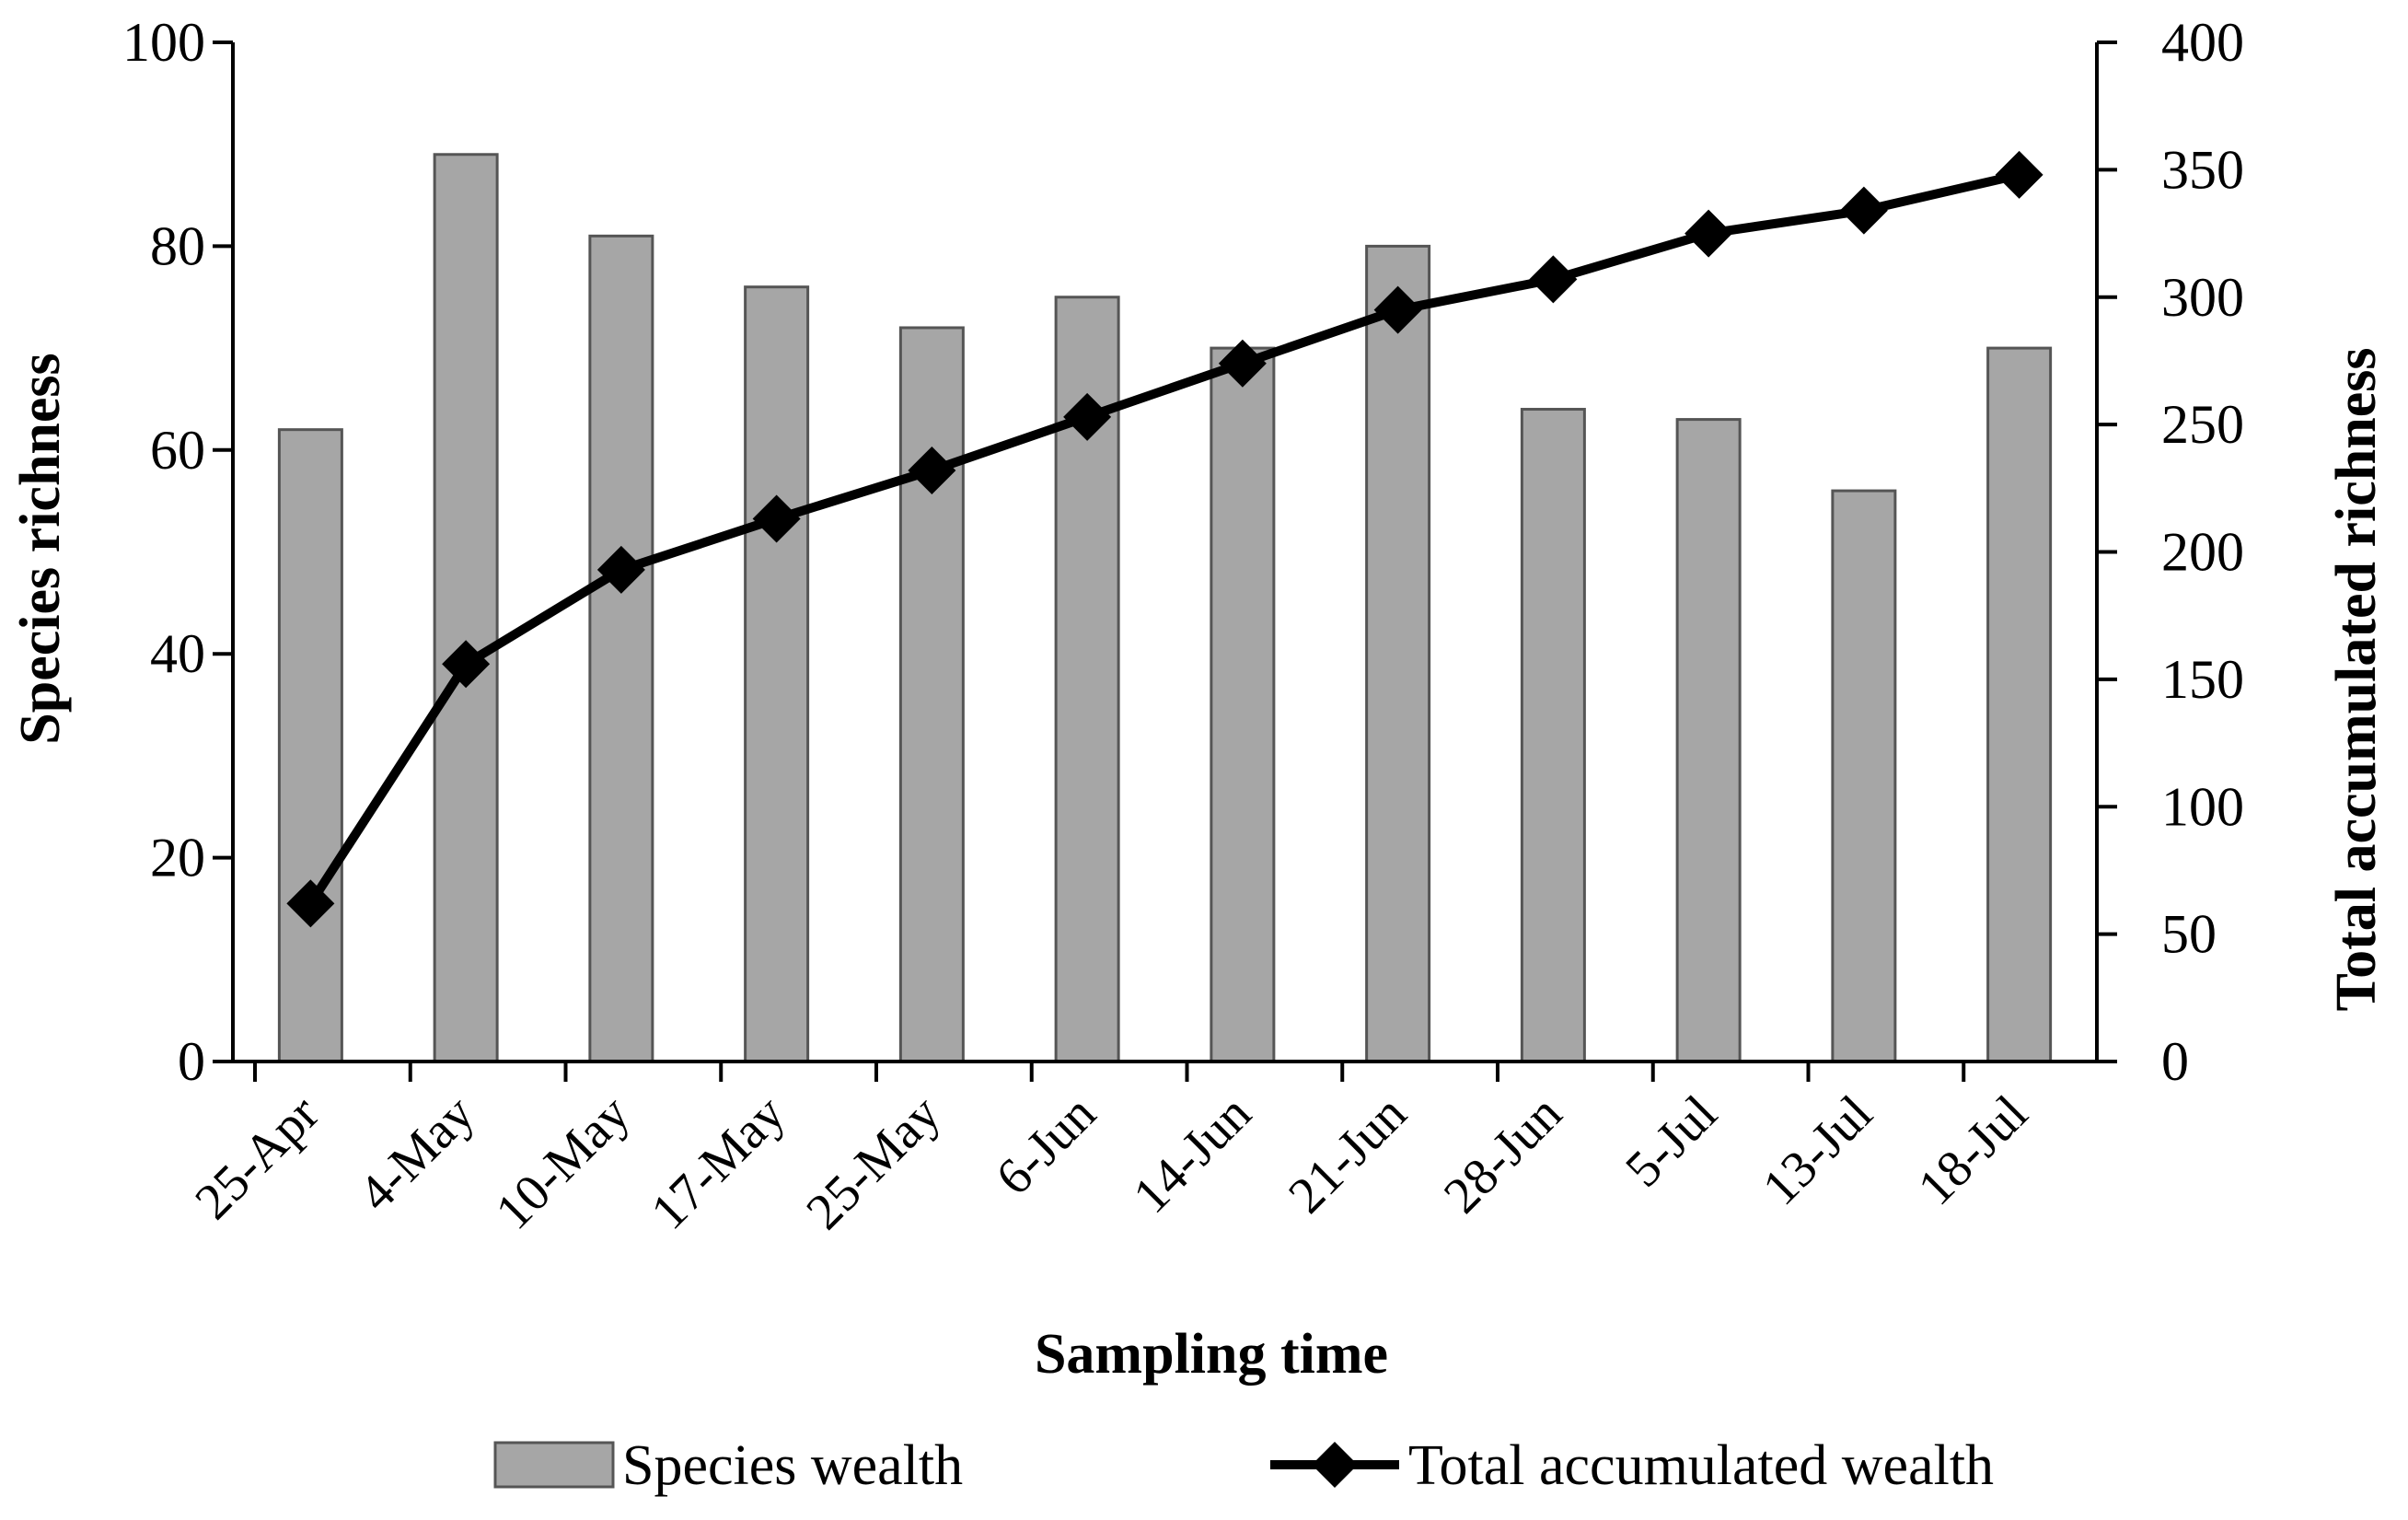  I want to click on y2-tick-label: 50, so click(2189, 934).